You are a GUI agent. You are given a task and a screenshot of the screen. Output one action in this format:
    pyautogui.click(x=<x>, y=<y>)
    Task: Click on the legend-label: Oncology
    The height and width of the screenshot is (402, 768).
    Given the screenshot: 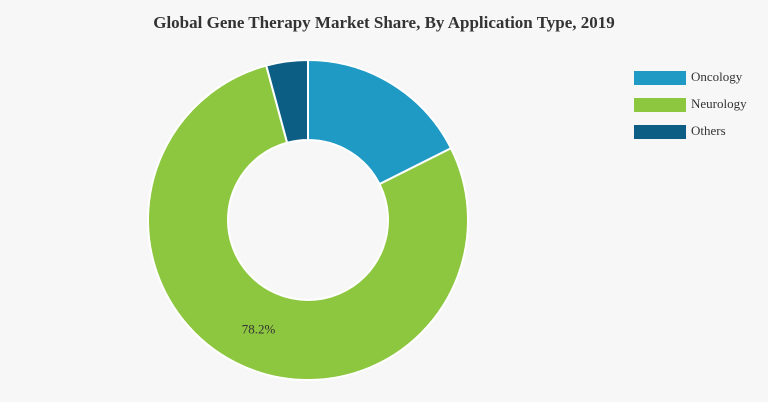 What is the action you would take?
    pyautogui.click(x=717, y=76)
    